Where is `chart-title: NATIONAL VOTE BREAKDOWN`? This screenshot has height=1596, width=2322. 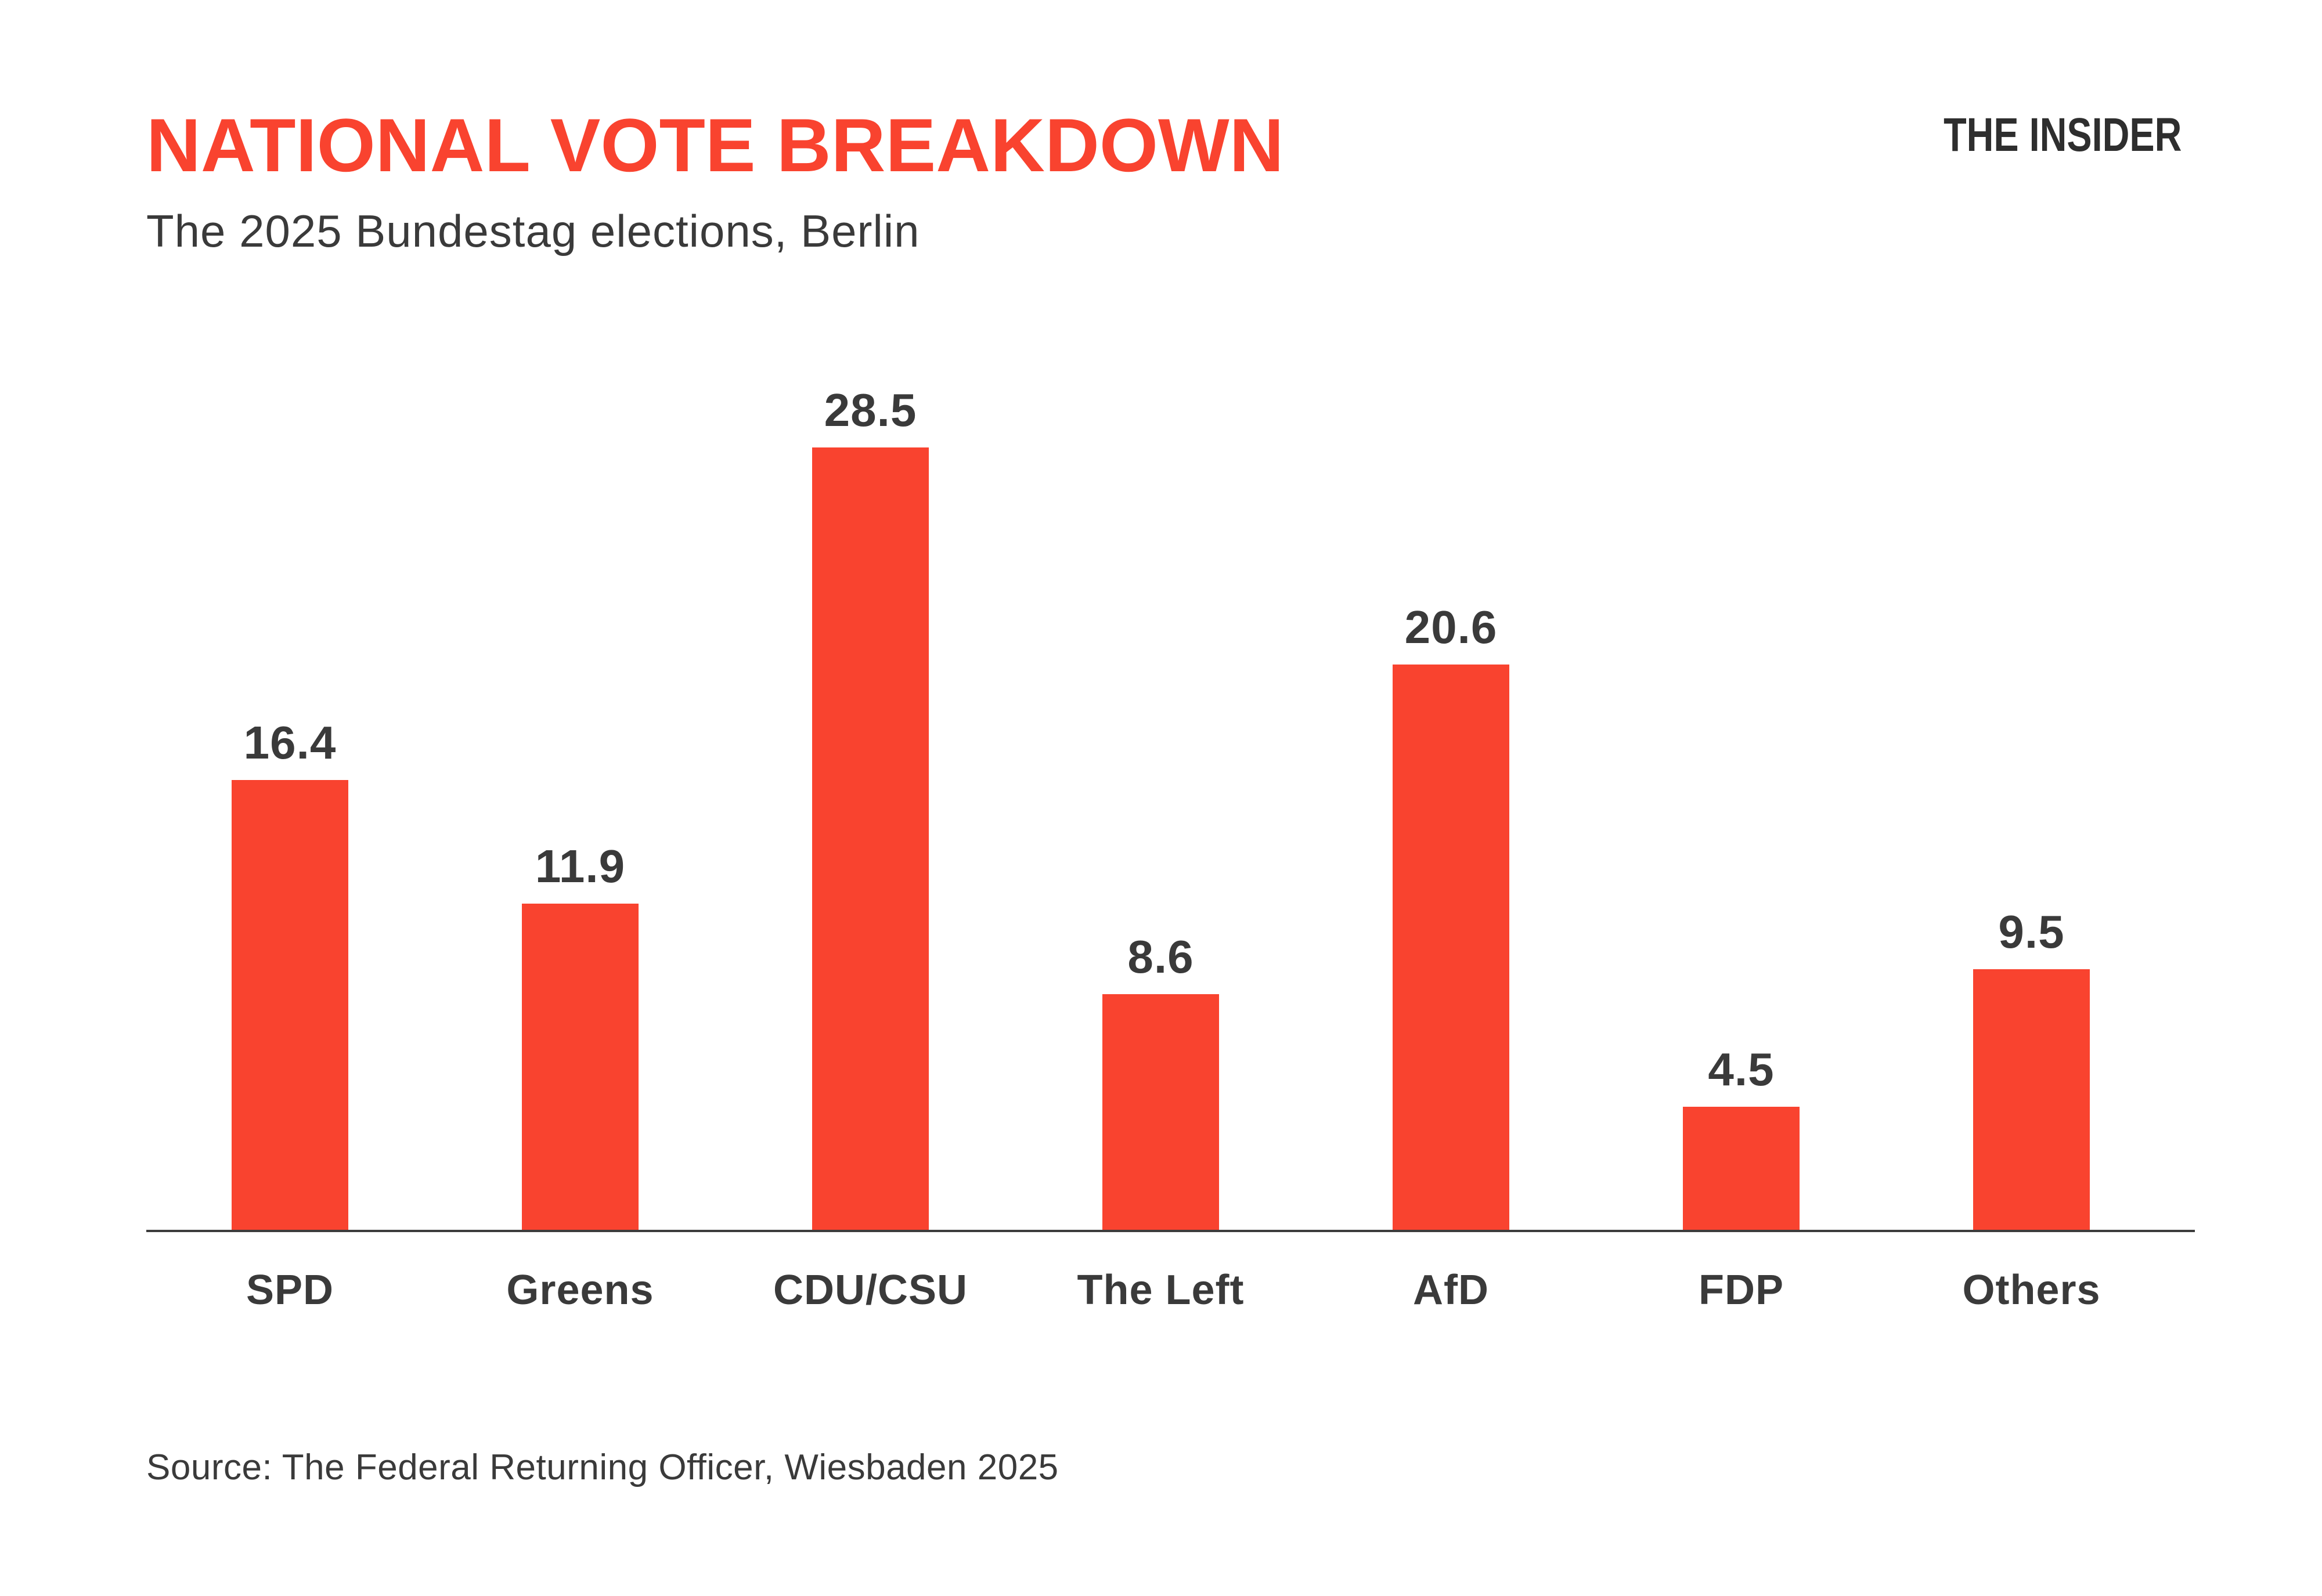 chart-title: NATIONAL VOTE BREAKDOWN is located at coordinates (715, 145).